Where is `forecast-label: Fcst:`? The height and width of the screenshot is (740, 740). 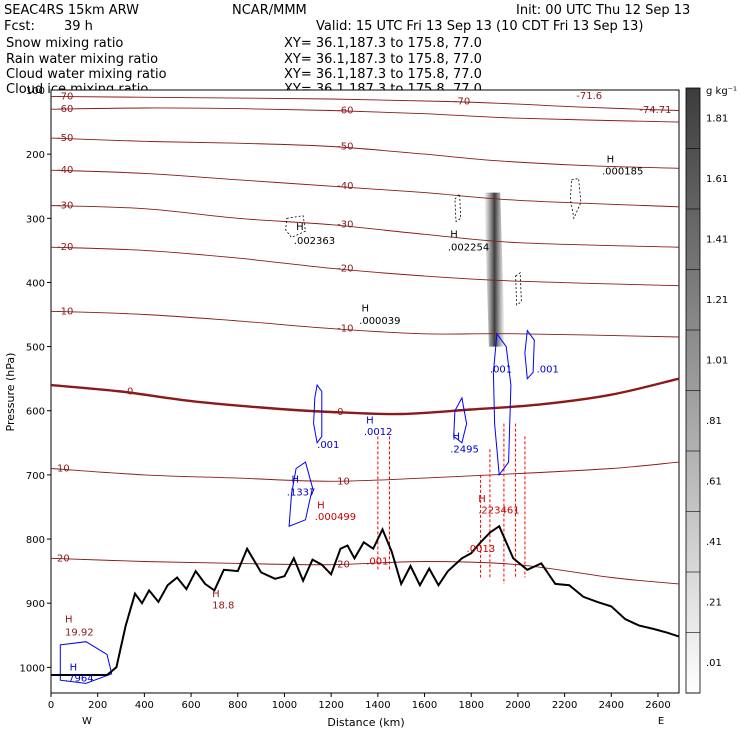 forecast-label: Fcst: is located at coordinates (19, 26).